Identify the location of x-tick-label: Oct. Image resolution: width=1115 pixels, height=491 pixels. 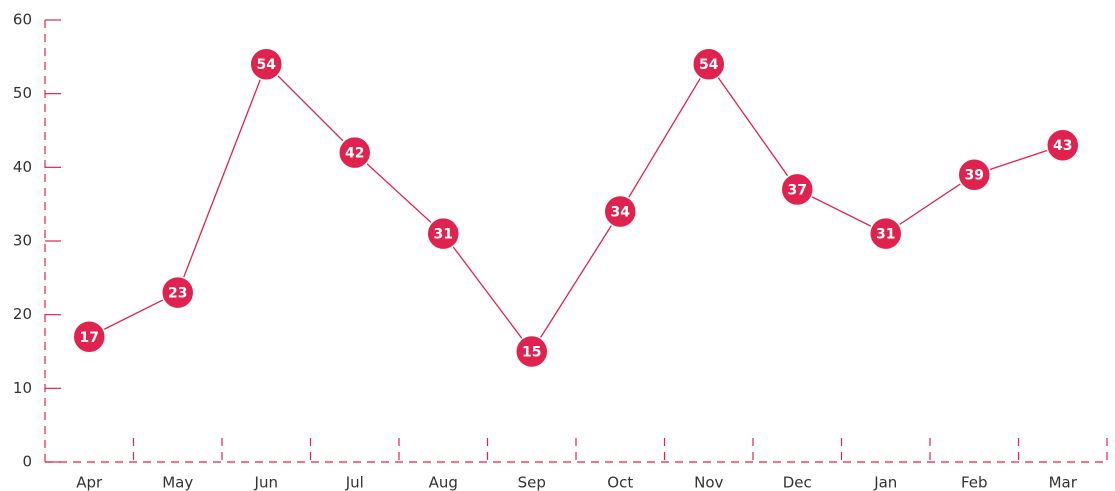
(620, 482).